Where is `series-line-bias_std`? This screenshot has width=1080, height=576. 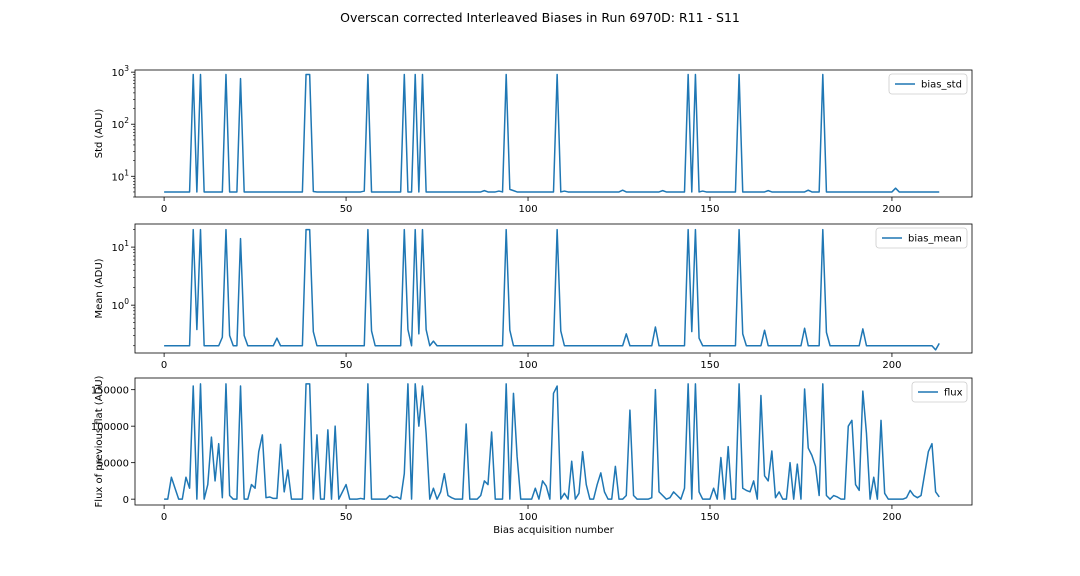
series-line-bias_std is located at coordinates (552, 133).